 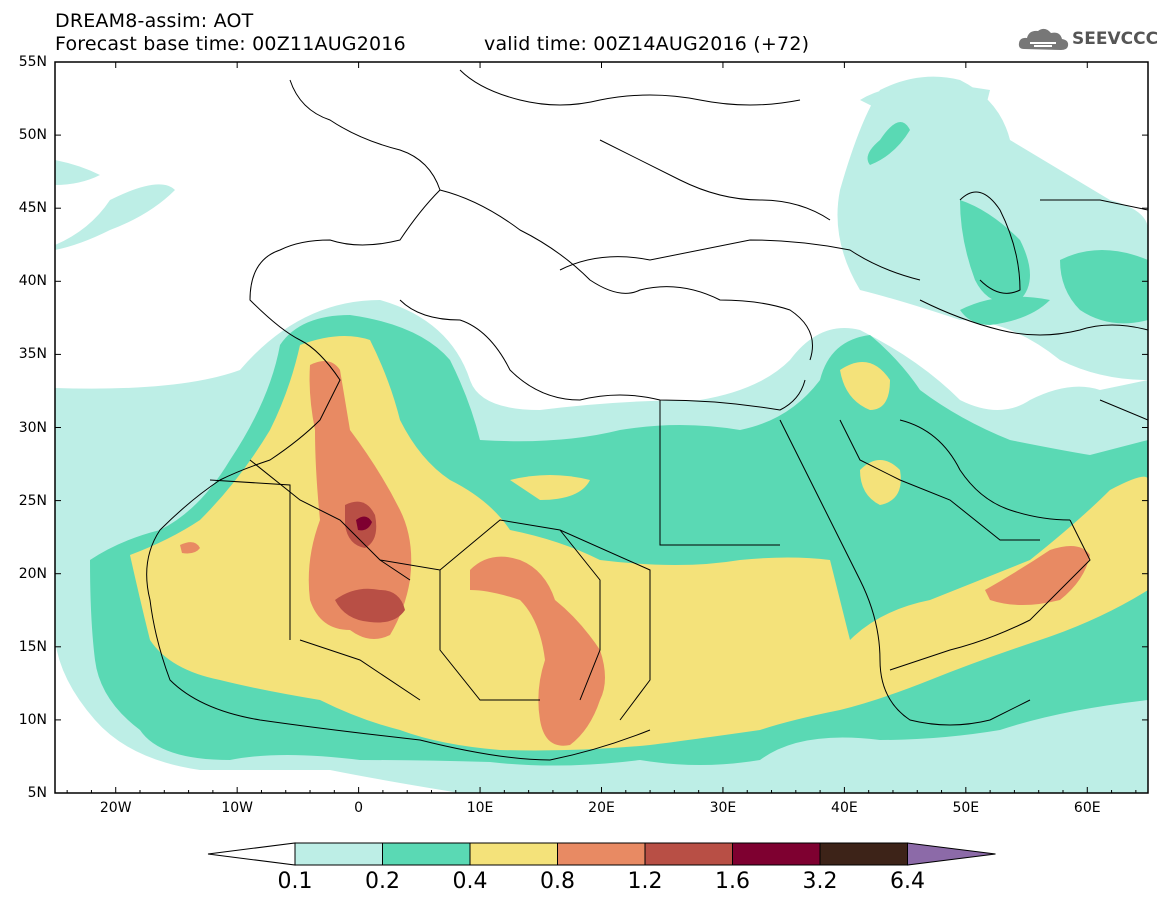 I want to click on colorbar-label: 0.4, so click(x=470, y=881).